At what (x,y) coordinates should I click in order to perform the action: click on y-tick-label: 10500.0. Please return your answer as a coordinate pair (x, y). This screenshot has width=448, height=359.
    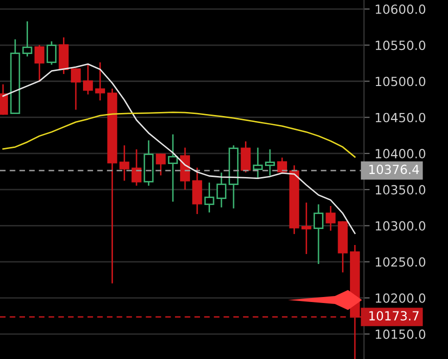
    Looking at the image, I should click on (401, 81).